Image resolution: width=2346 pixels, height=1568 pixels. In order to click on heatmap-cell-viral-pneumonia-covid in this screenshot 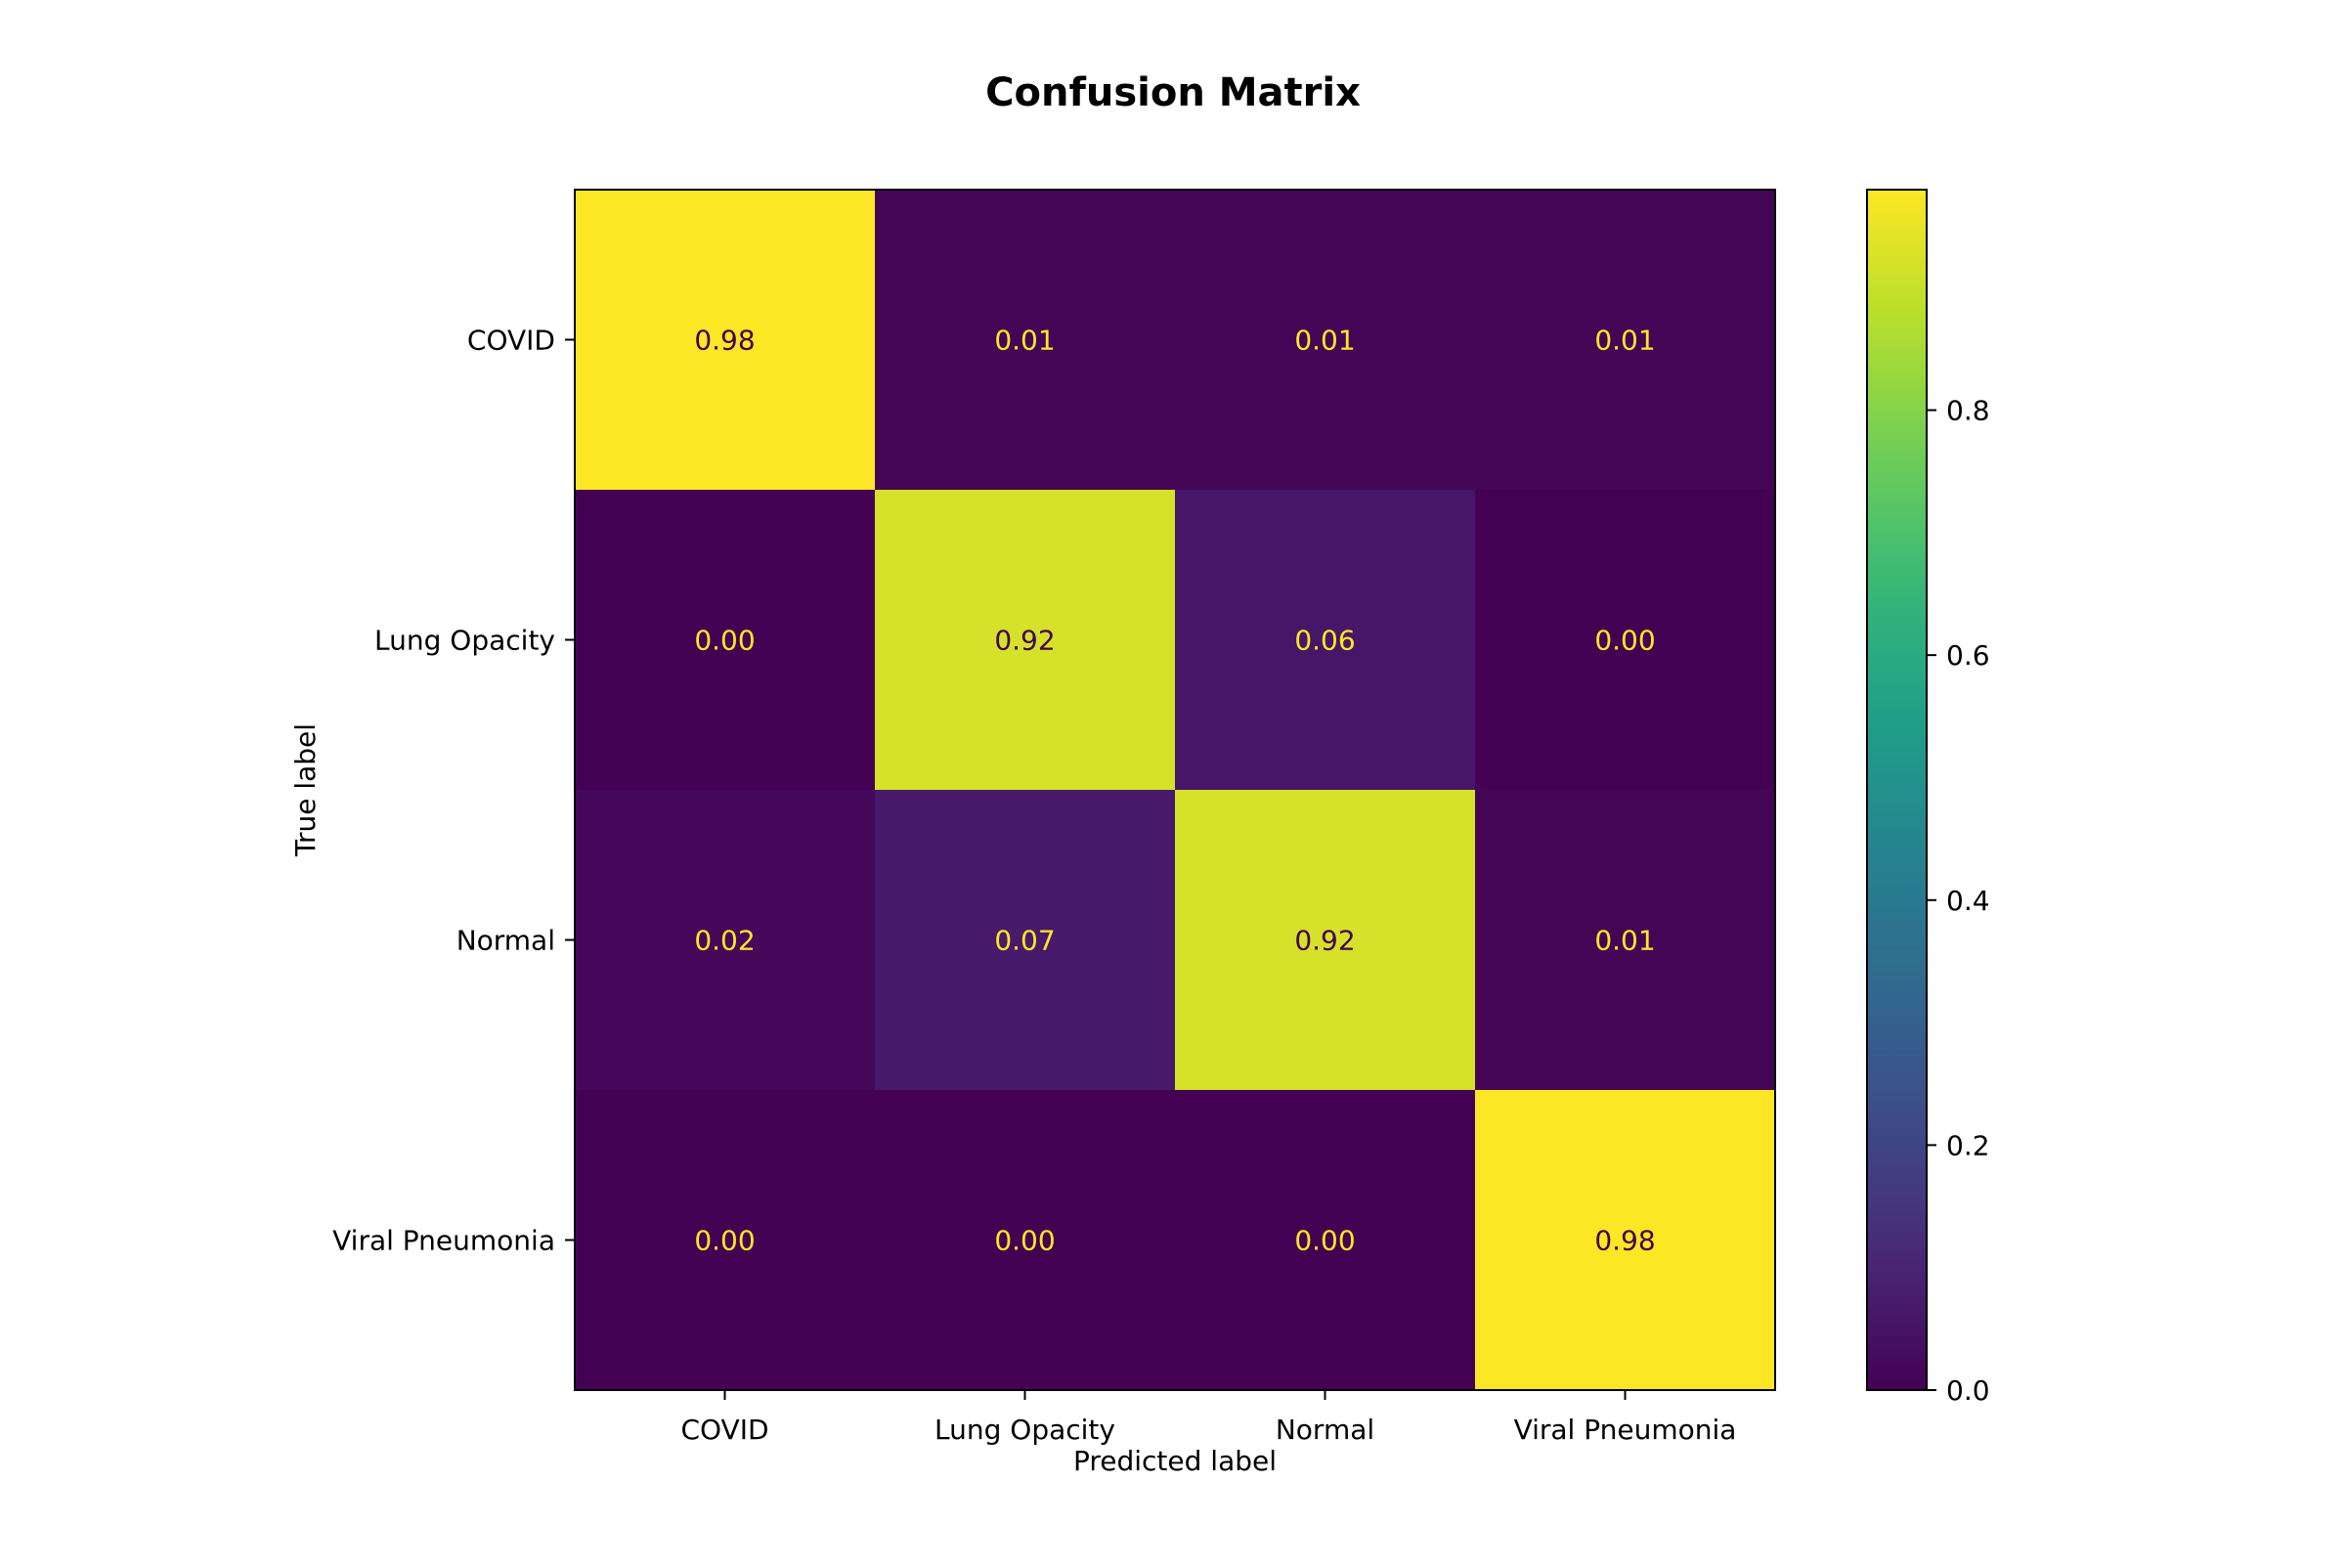, I will do `click(726, 1241)`.